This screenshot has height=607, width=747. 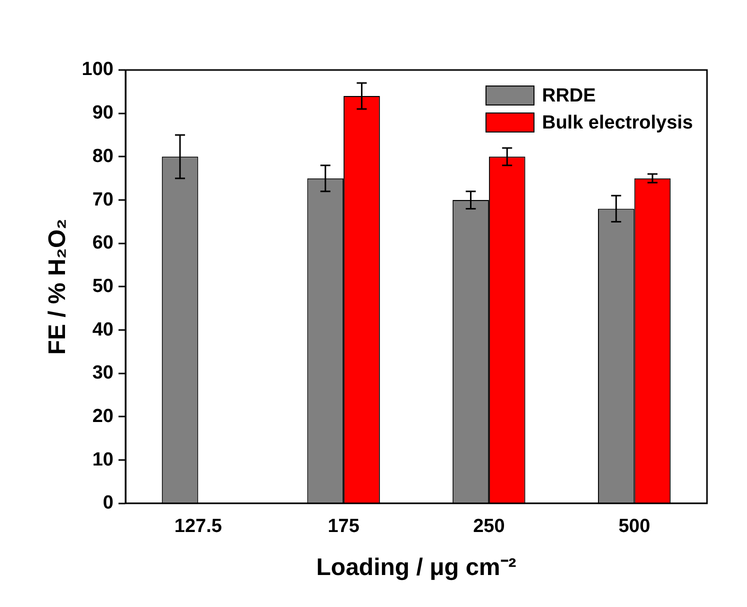 I want to click on legend-label: RRDE, so click(x=569, y=96).